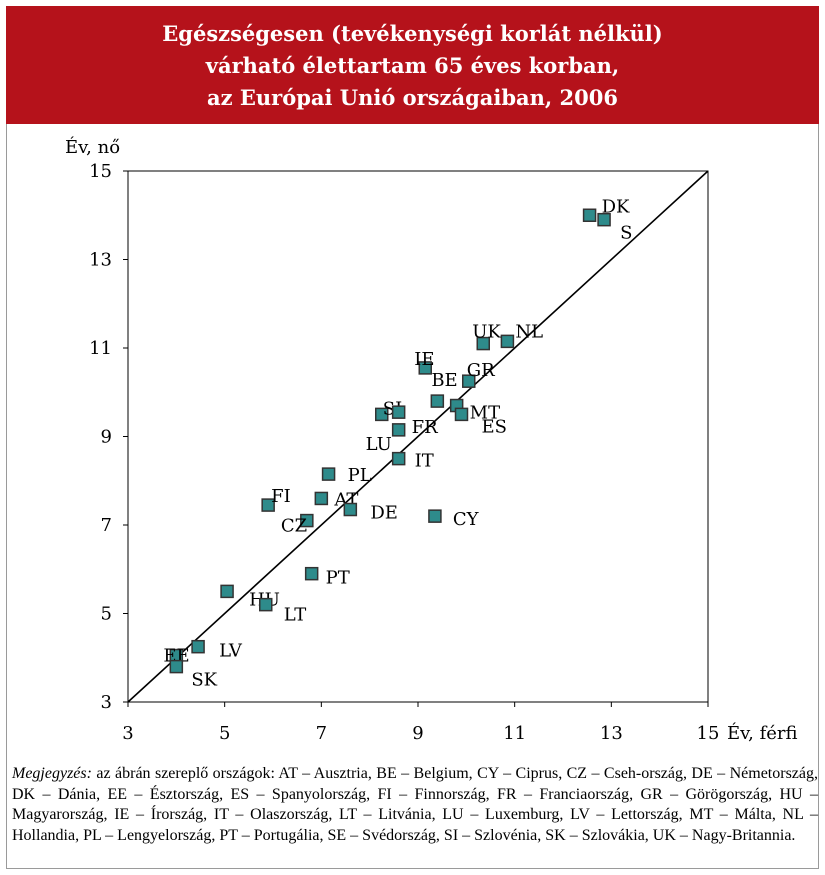  Describe the element at coordinates (268, 505) in the screenshot. I see `data-point-fi` at that location.